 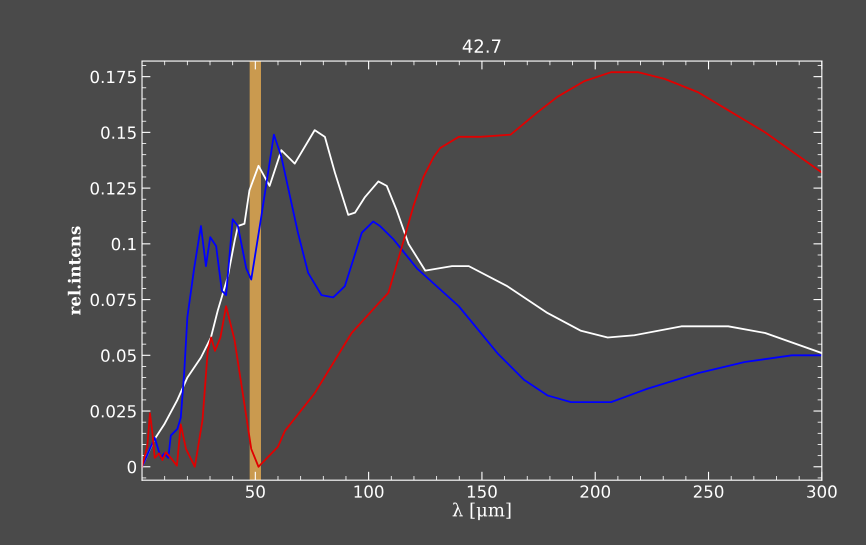 I want to click on y-tick-label: 0, so click(x=132, y=467).